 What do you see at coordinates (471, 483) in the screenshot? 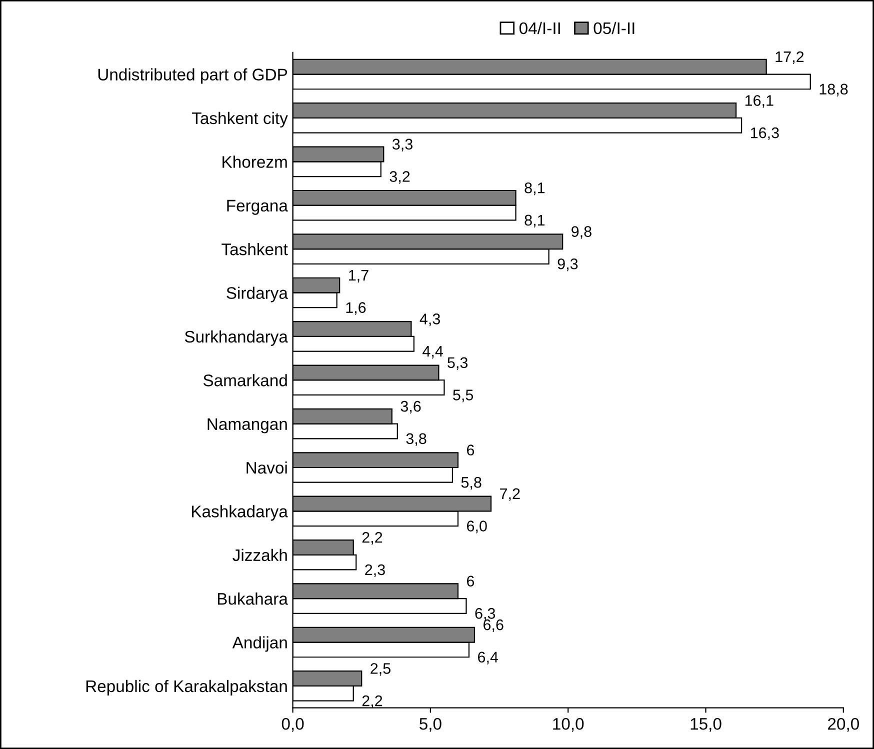
I see `data-label: 5,8` at bounding box center [471, 483].